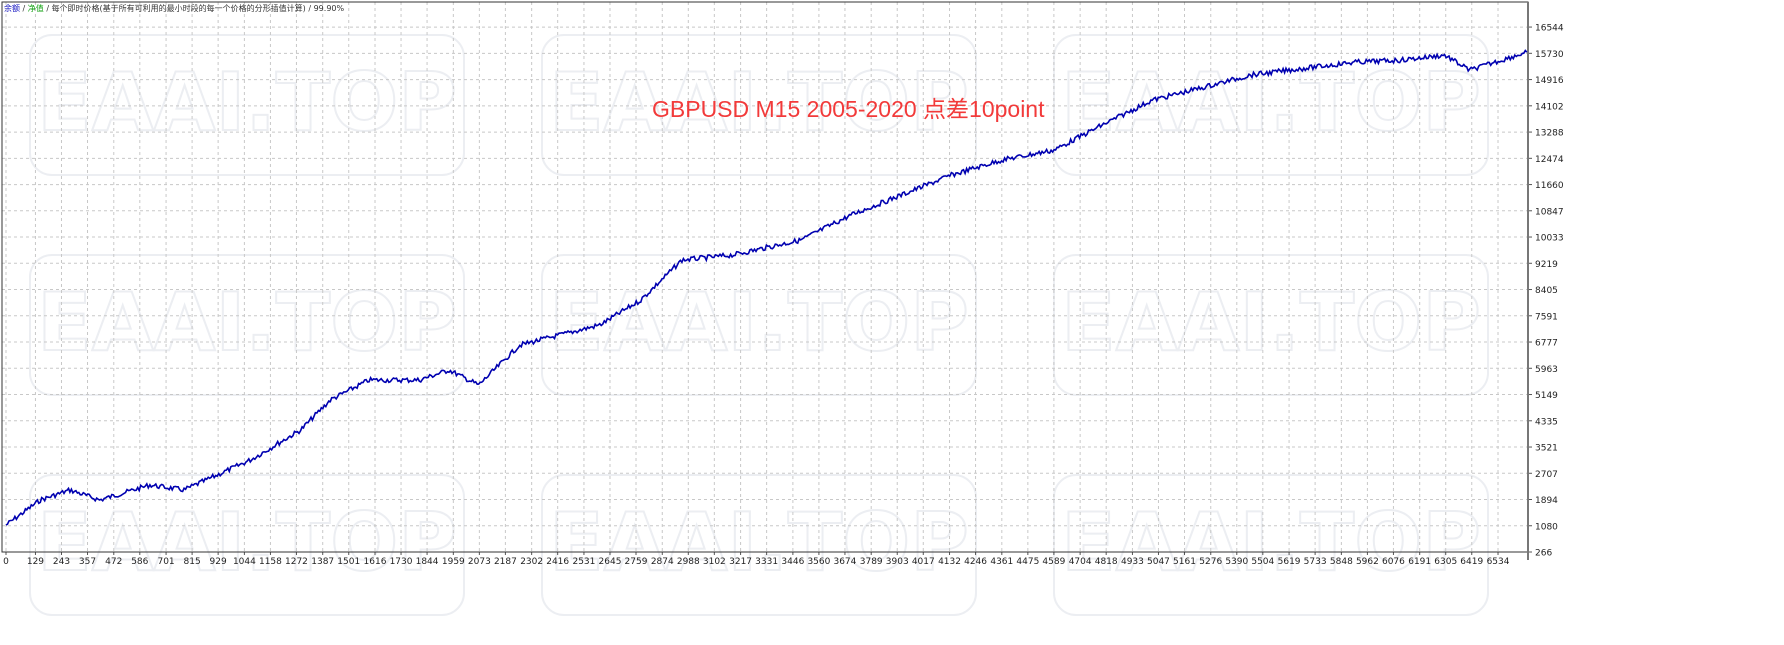  I want to click on y-tick-label: 9219, so click(1546, 265).